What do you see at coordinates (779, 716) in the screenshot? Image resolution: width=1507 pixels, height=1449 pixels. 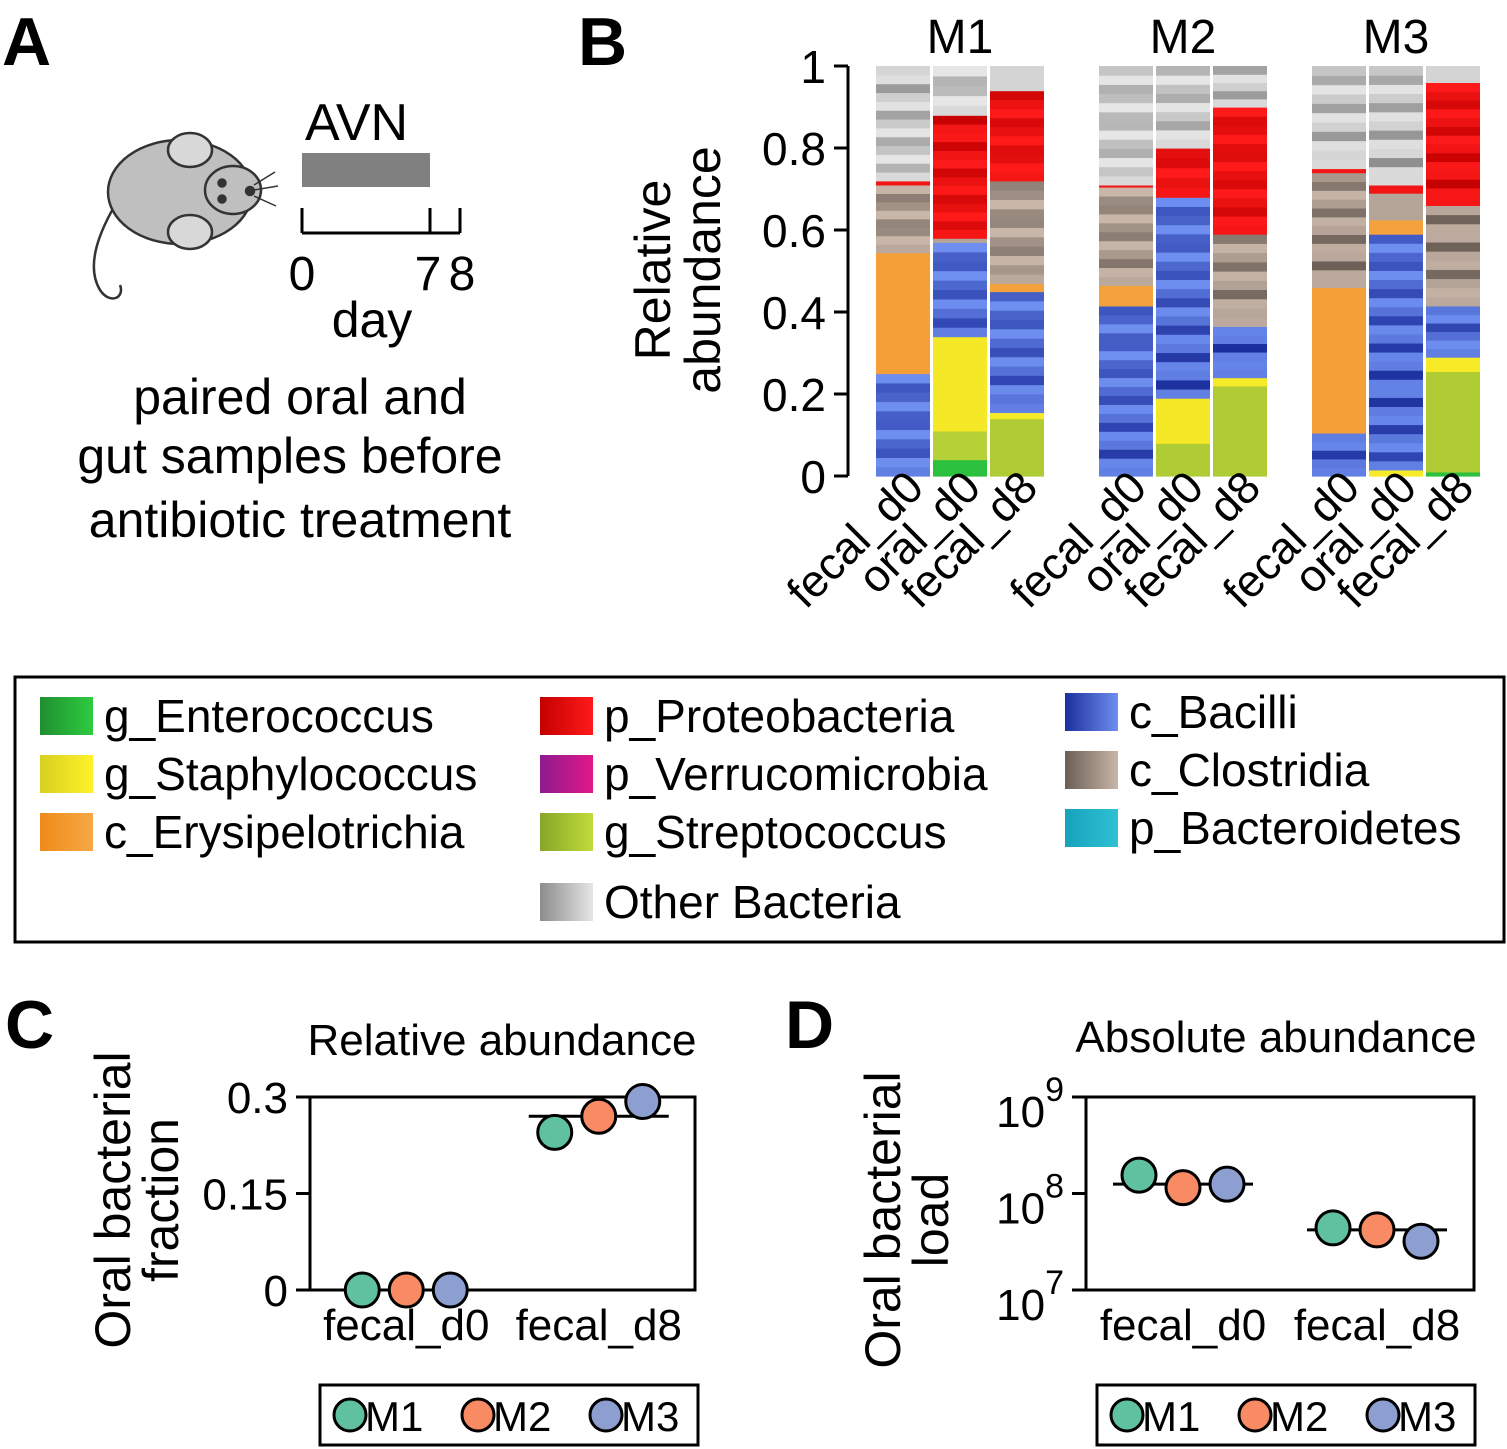 I see `legend-label: p_Proteobacteria` at bounding box center [779, 716].